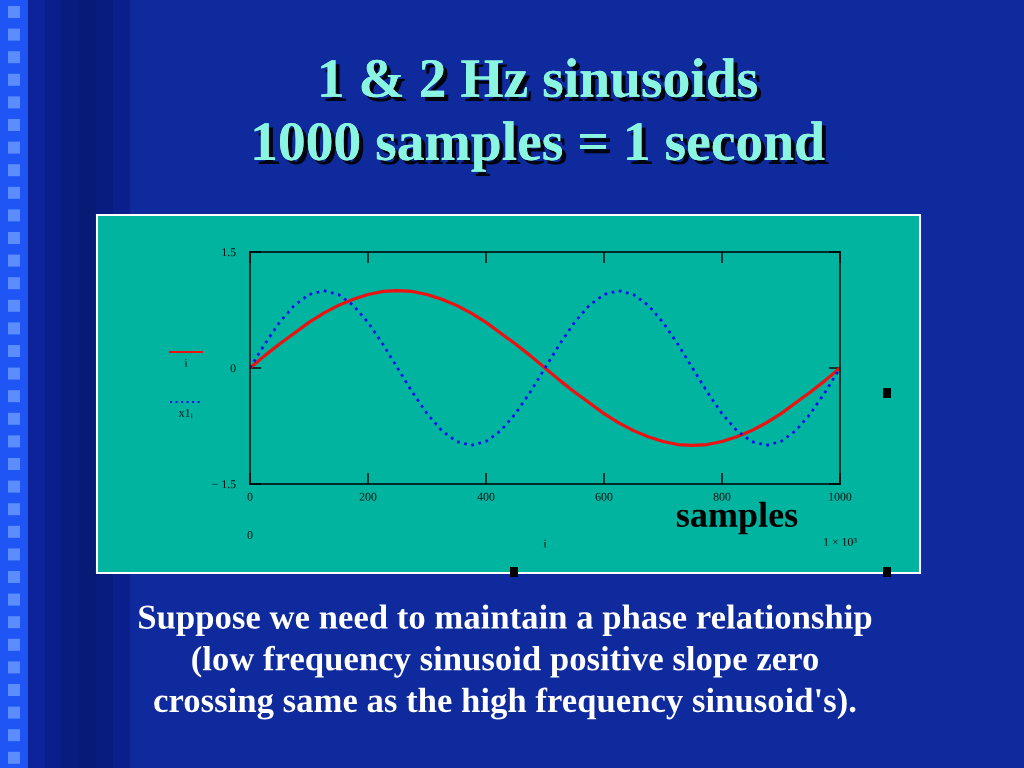  What do you see at coordinates (368, 496) in the screenshot?
I see `x-tick-label: 200` at bounding box center [368, 496].